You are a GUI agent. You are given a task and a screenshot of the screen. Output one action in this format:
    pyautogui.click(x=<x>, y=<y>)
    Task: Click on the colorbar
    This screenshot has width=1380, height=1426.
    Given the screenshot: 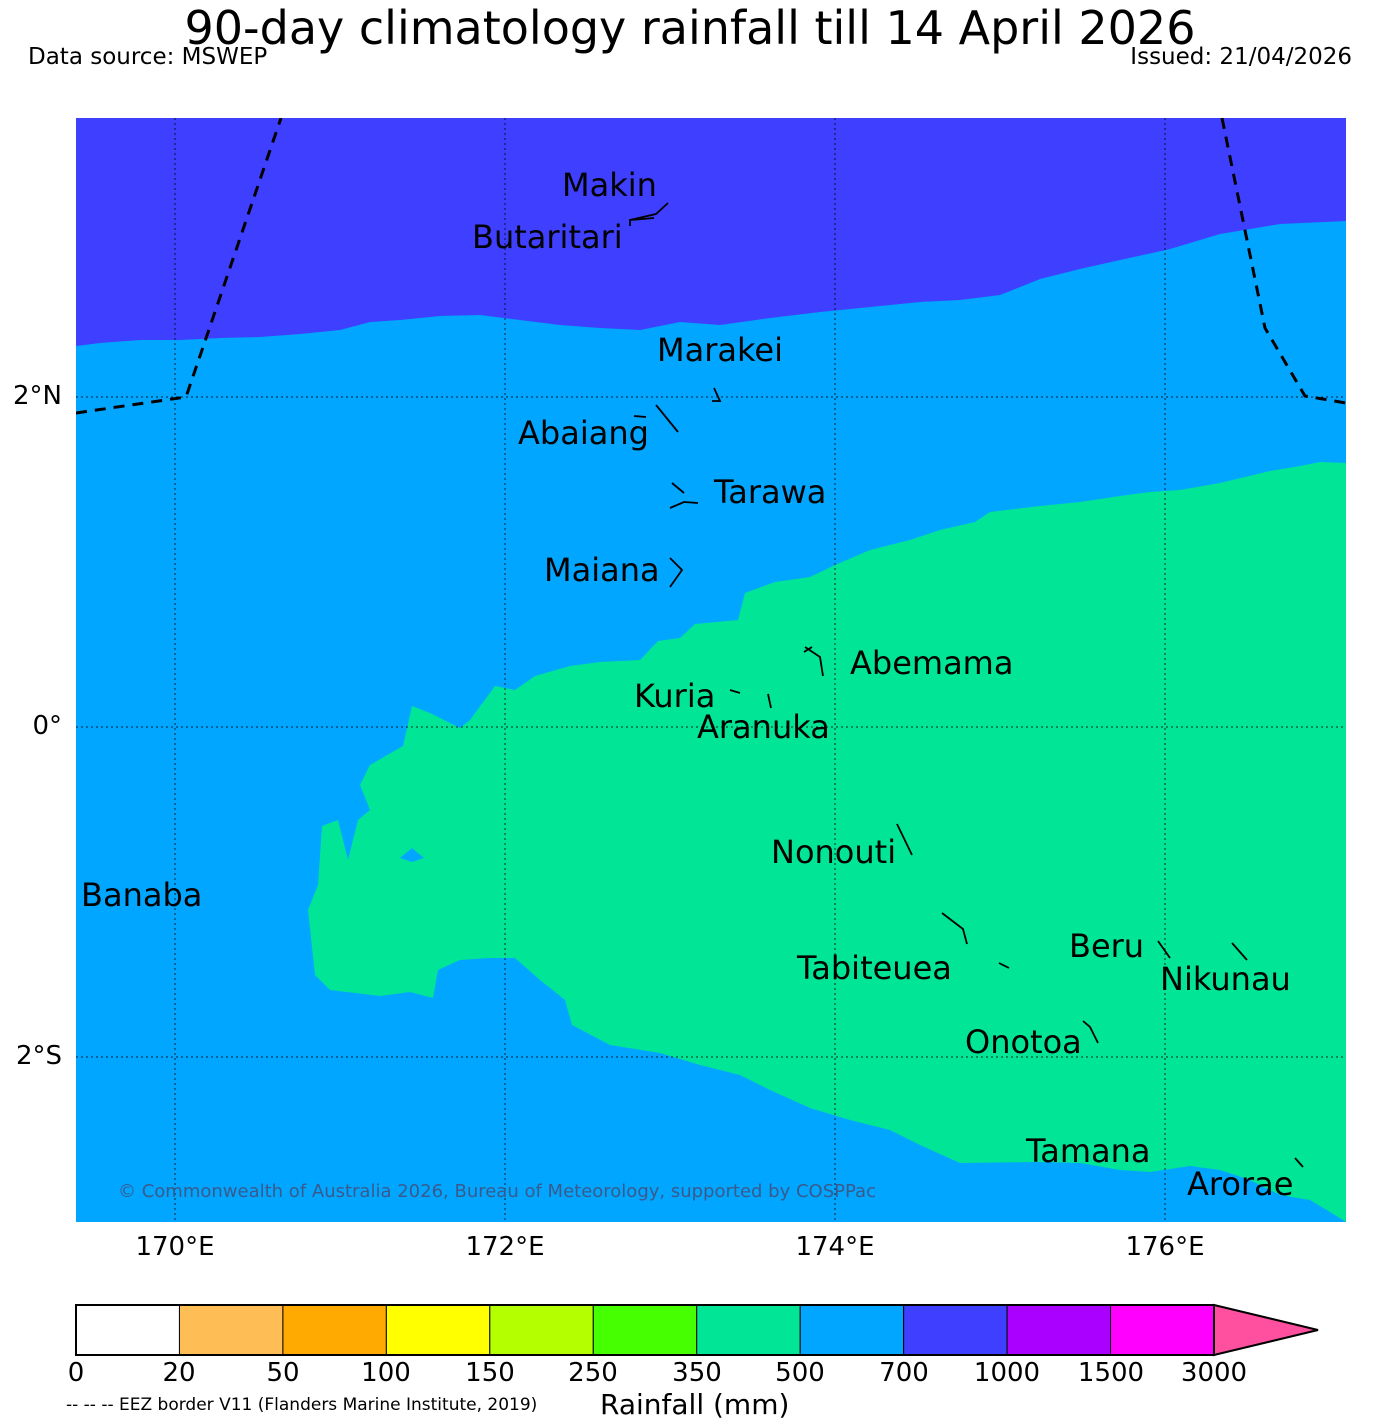 What is the action you would take?
    pyautogui.click(x=697, y=1330)
    